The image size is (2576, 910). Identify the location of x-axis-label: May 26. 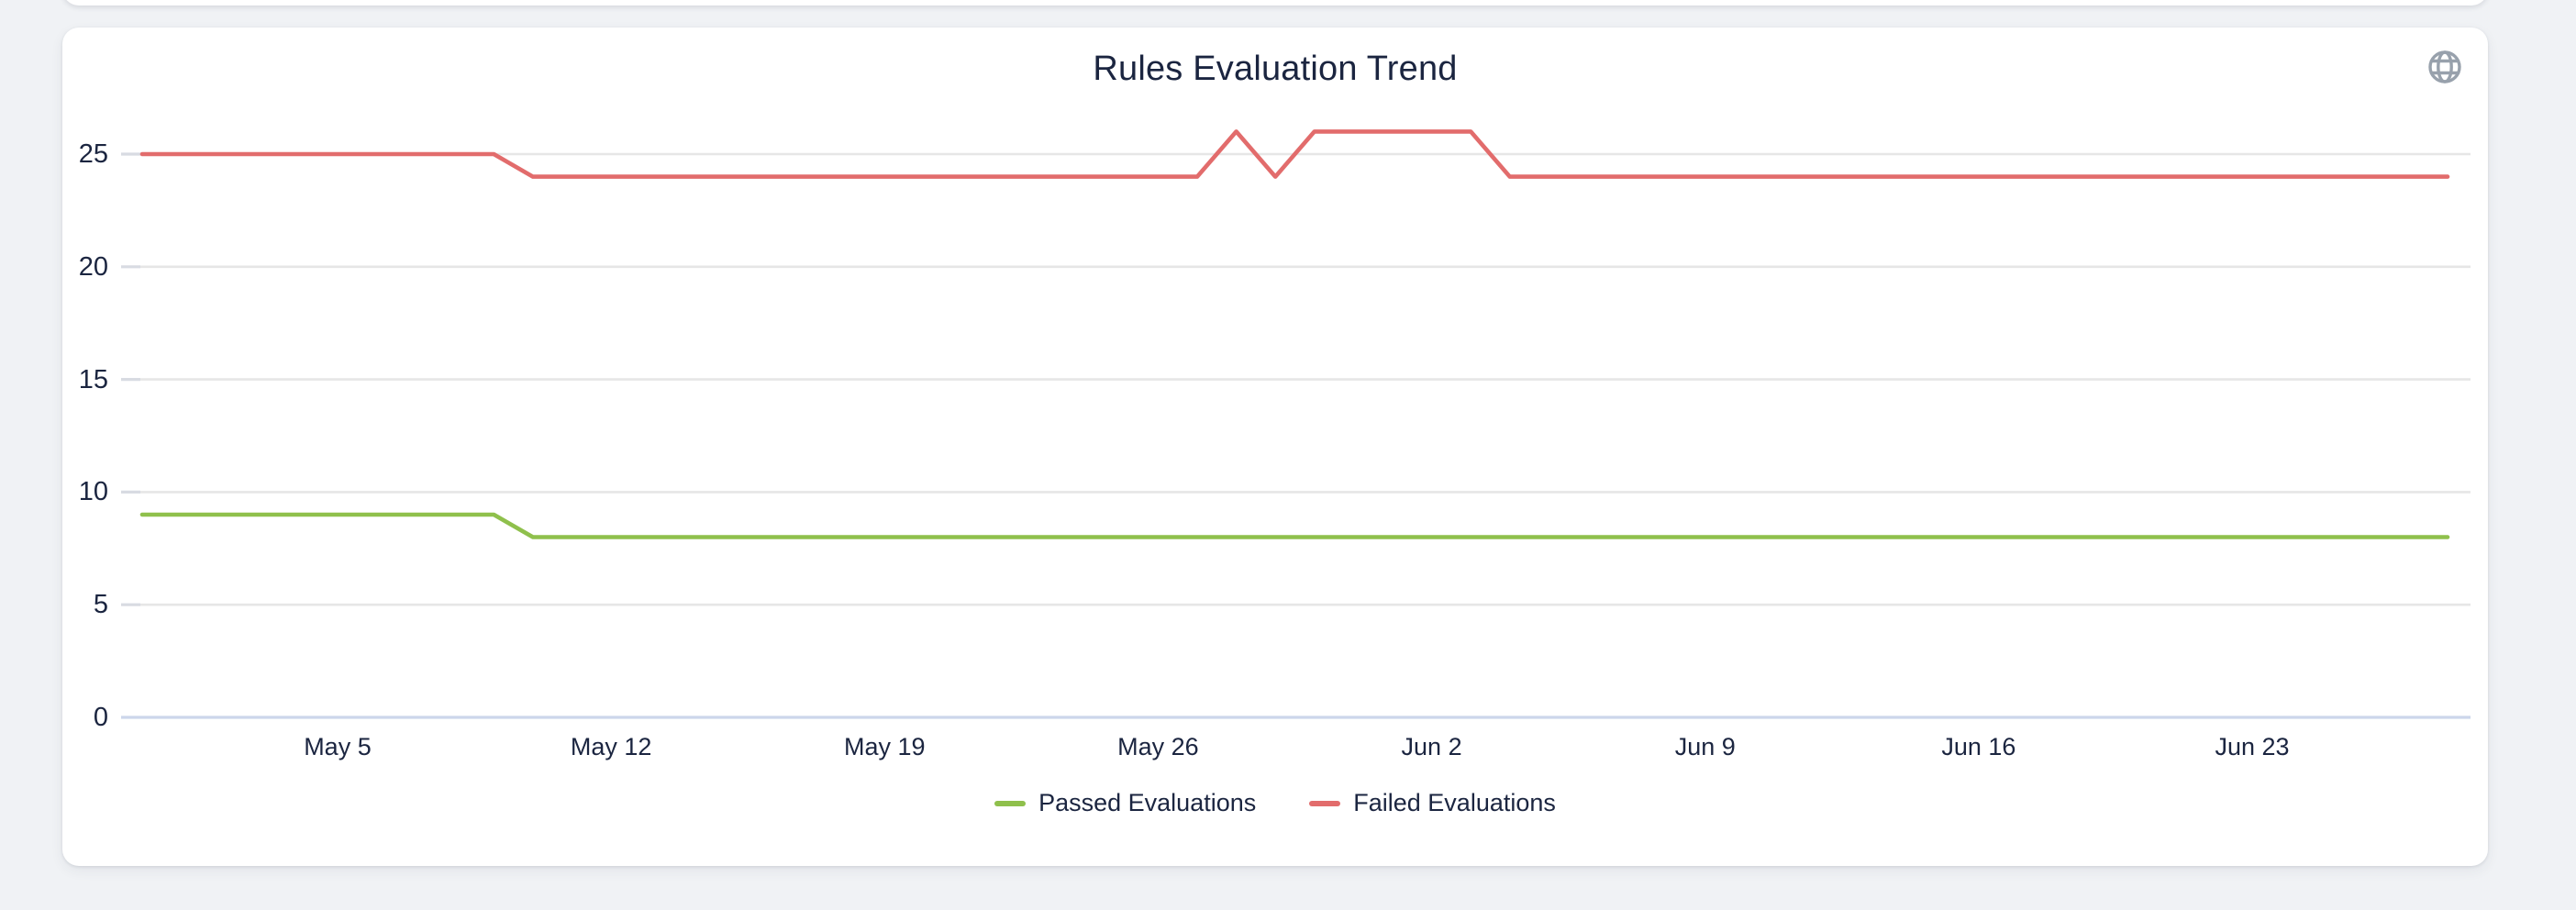
(1158, 746).